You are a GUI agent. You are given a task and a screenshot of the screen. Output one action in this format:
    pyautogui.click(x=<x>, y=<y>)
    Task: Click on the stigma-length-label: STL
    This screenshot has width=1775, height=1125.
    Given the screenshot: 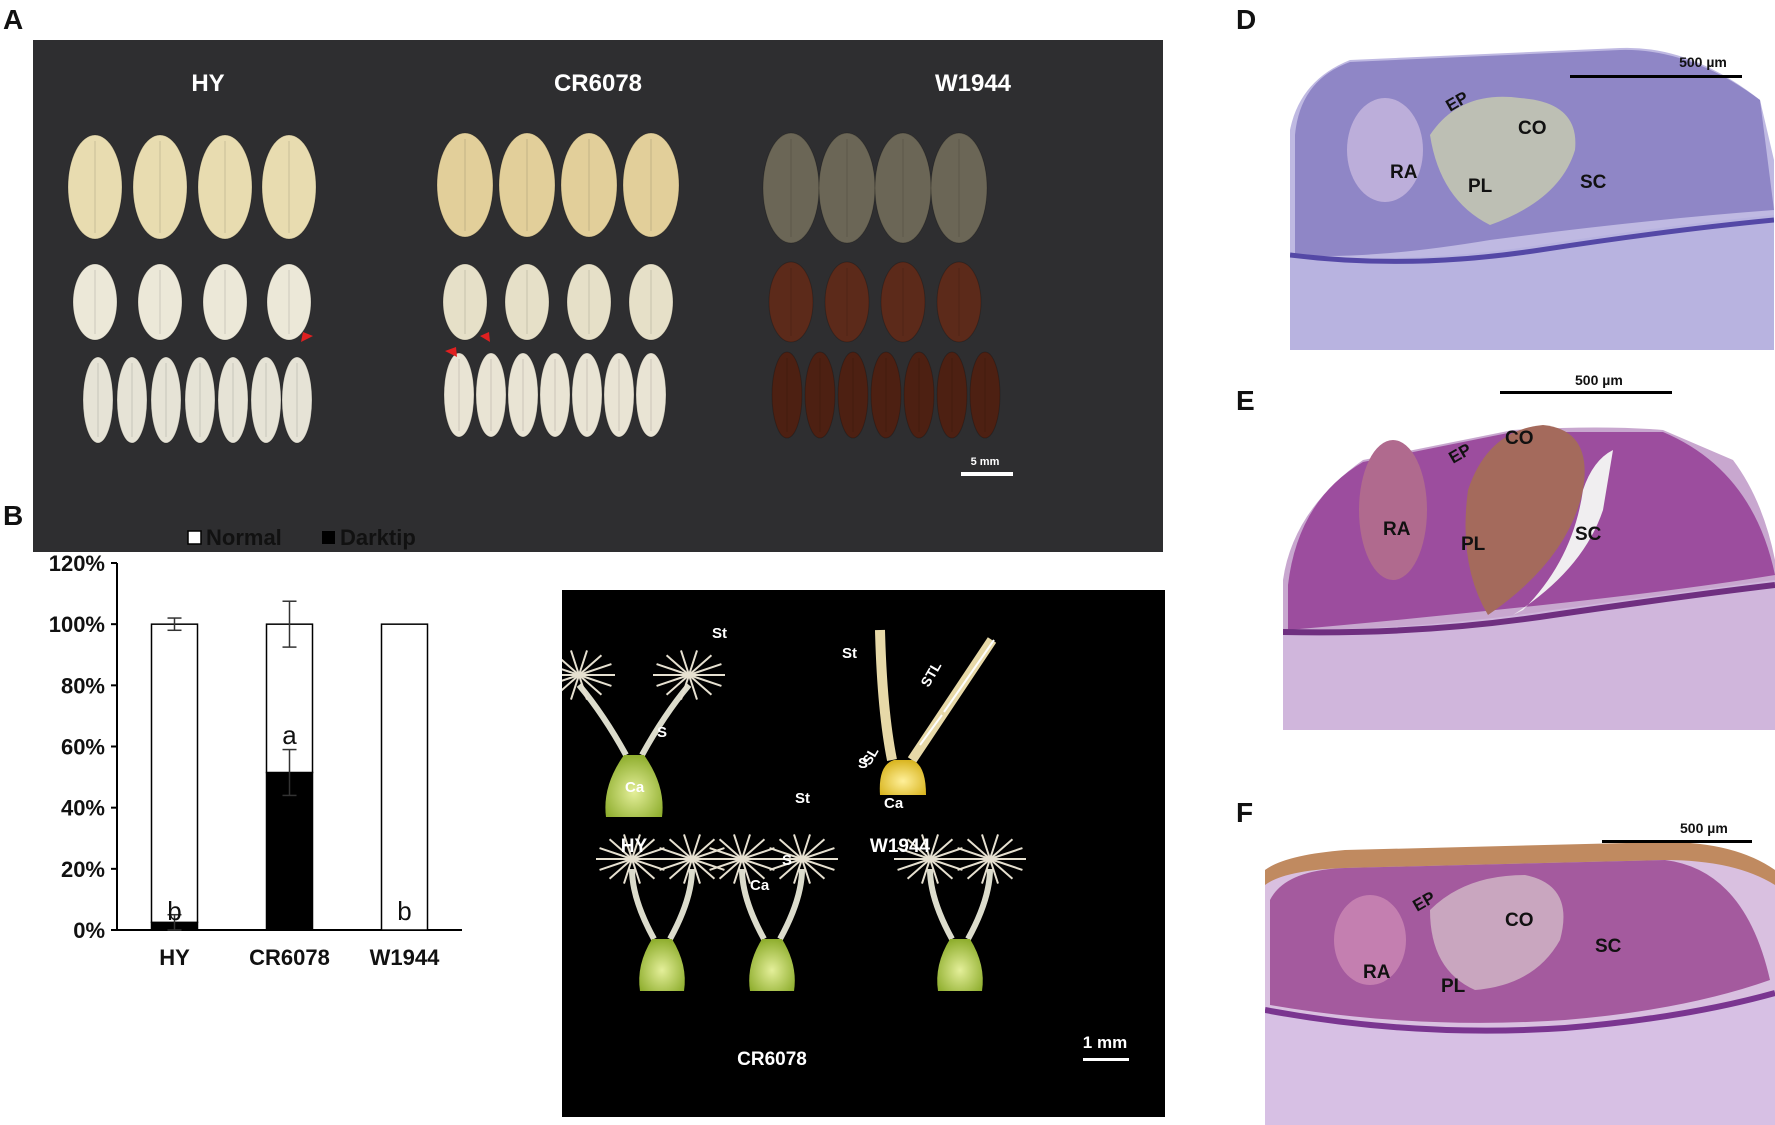 What is the action you would take?
    pyautogui.click(x=930, y=673)
    